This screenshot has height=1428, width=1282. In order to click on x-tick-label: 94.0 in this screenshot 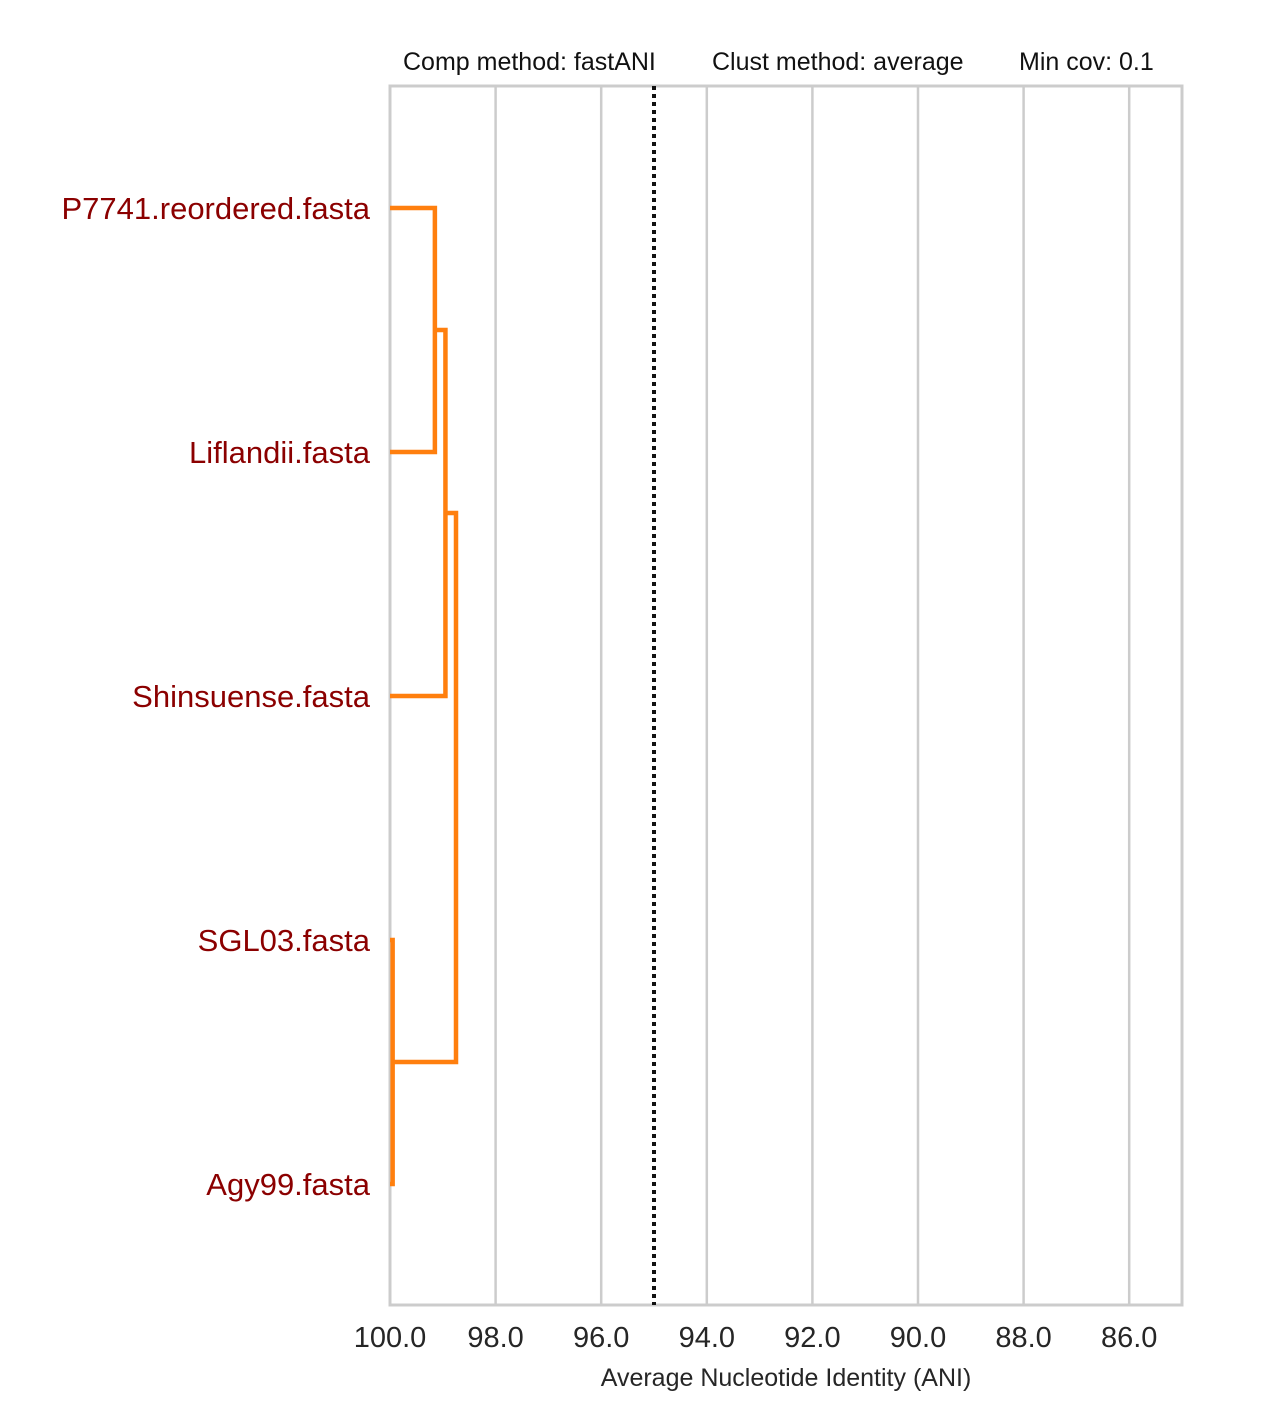, I will do `click(707, 1338)`.